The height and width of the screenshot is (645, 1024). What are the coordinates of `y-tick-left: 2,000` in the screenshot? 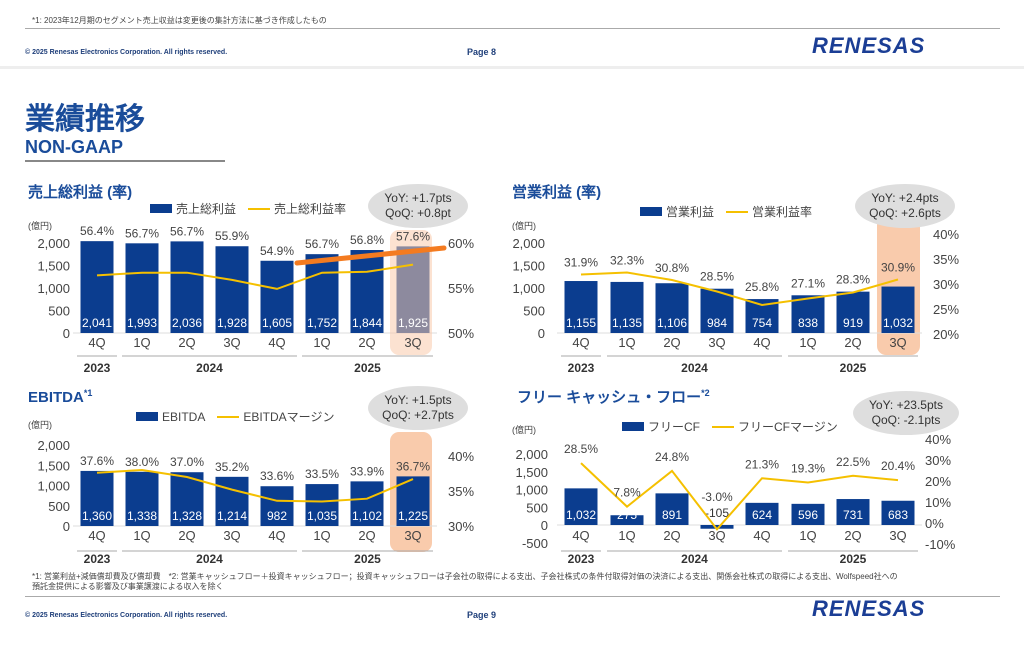 It's located at (528, 243).